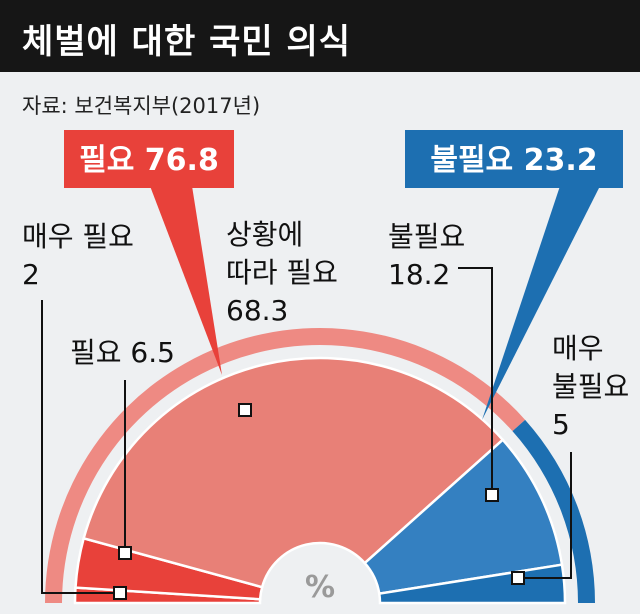  Describe the element at coordinates (590, 386) in the screenshot. I see `label-very-not-need-line-1: 불필요` at that location.